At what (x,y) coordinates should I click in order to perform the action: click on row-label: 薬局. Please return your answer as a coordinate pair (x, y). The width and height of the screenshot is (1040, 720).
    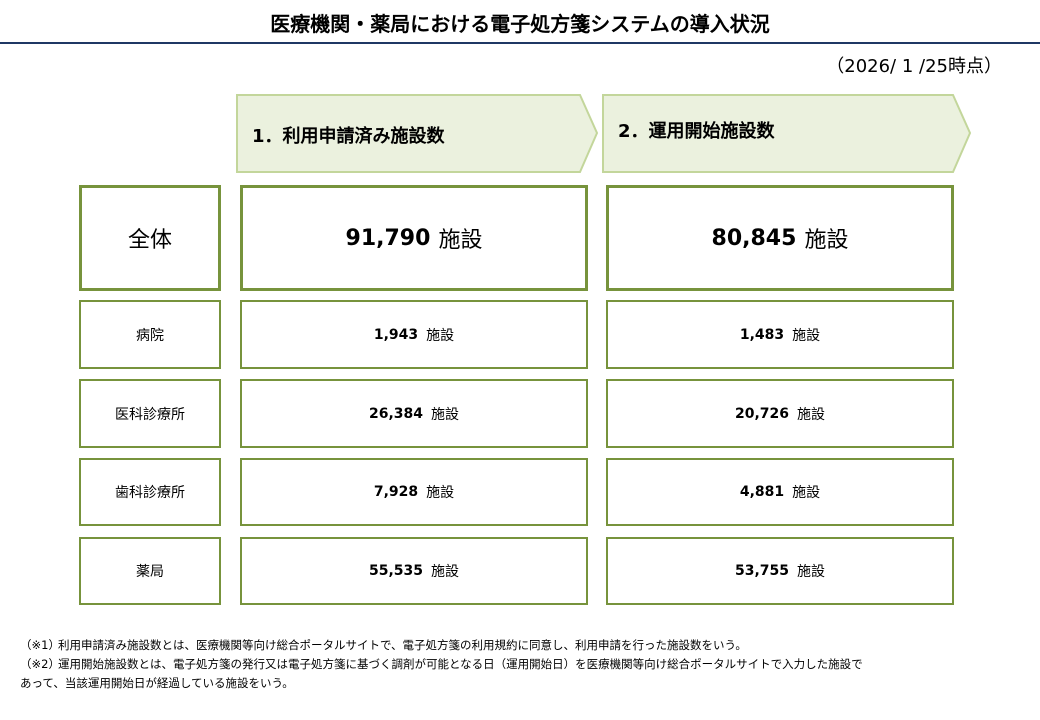
    Looking at the image, I should click on (150, 571).